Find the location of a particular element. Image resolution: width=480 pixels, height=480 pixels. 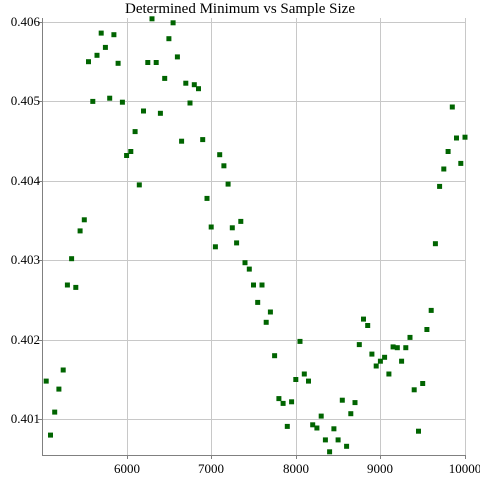

x-tick-label: 7000 is located at coordinates (211, 468).